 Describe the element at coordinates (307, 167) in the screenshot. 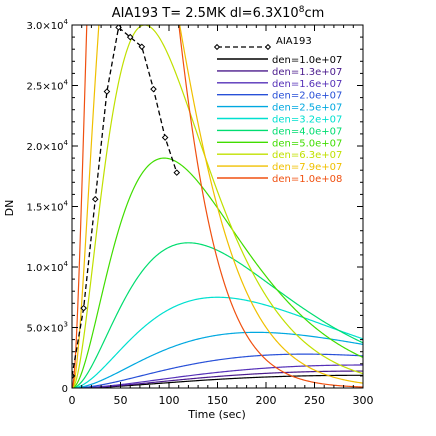

I see `legend-label: den=7.9e+07` at that location.